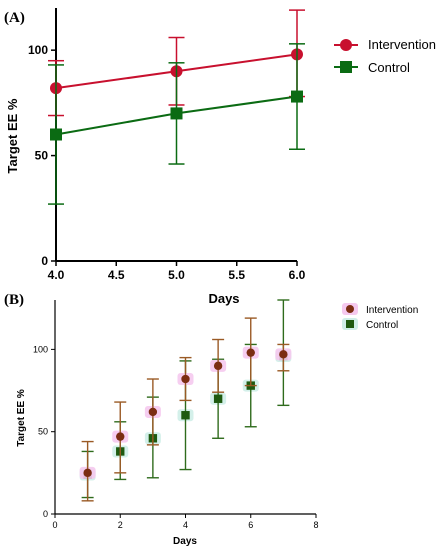 The width and height of the screenshot is (446, 550). What do you see at coordinates (185, 541) in the screenshot?
I see `panel-b-x-axis-label: Days` at bounding box center [185, 541].